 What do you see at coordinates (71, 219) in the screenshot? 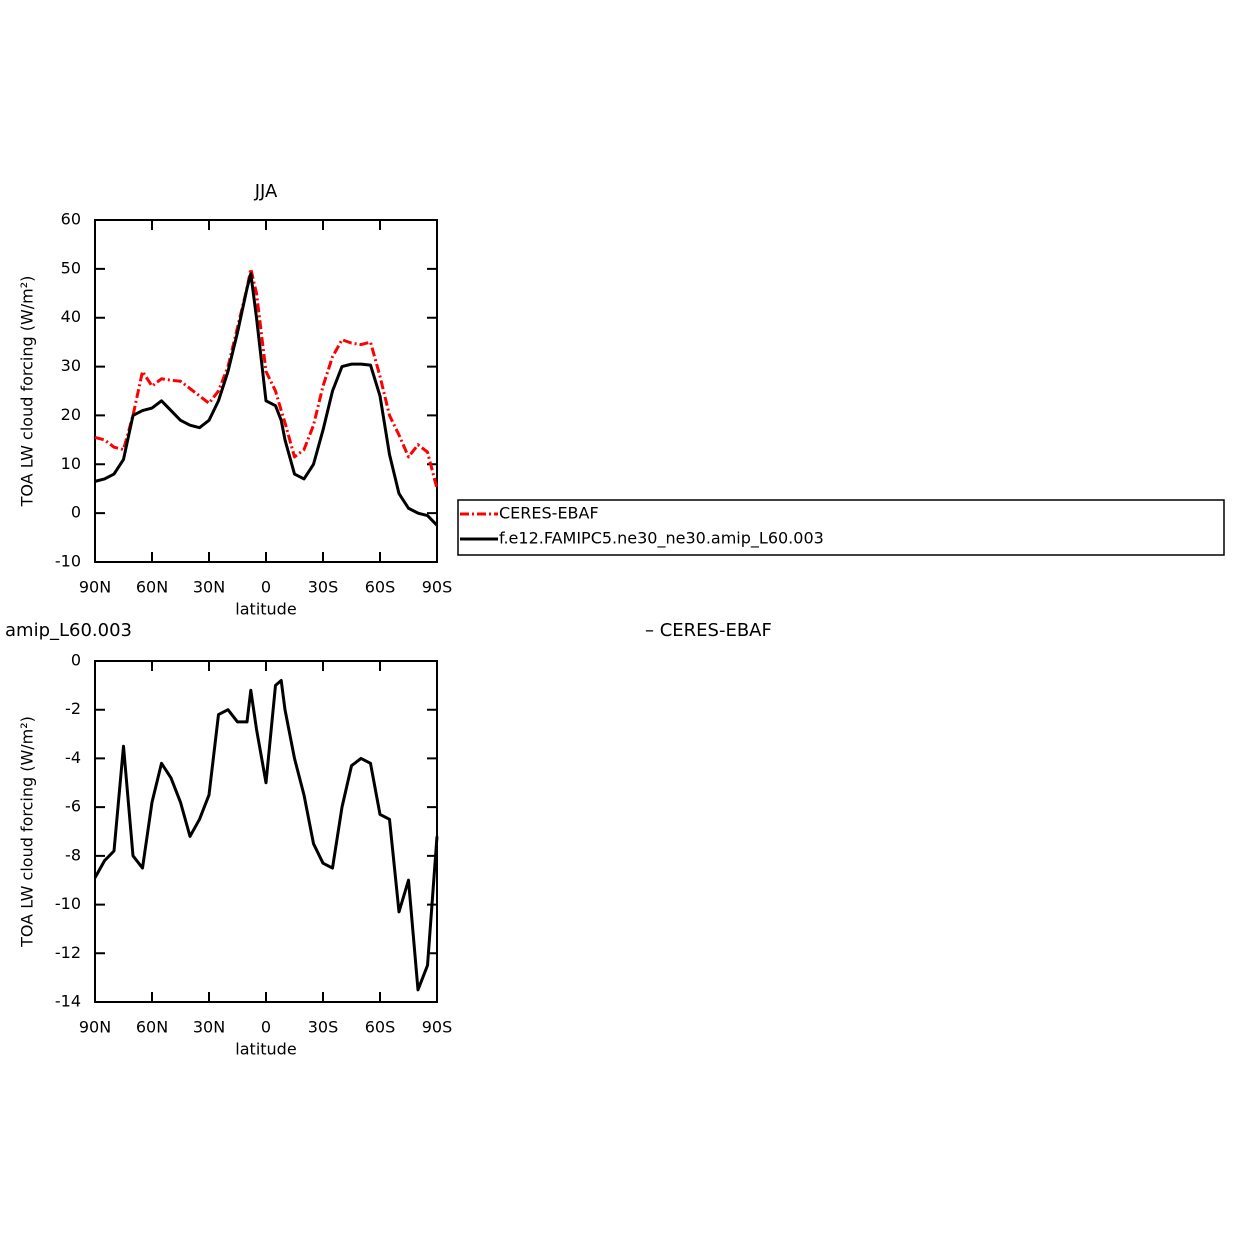
I see `y-tick-label: 60` at bounding box center [71, 219].